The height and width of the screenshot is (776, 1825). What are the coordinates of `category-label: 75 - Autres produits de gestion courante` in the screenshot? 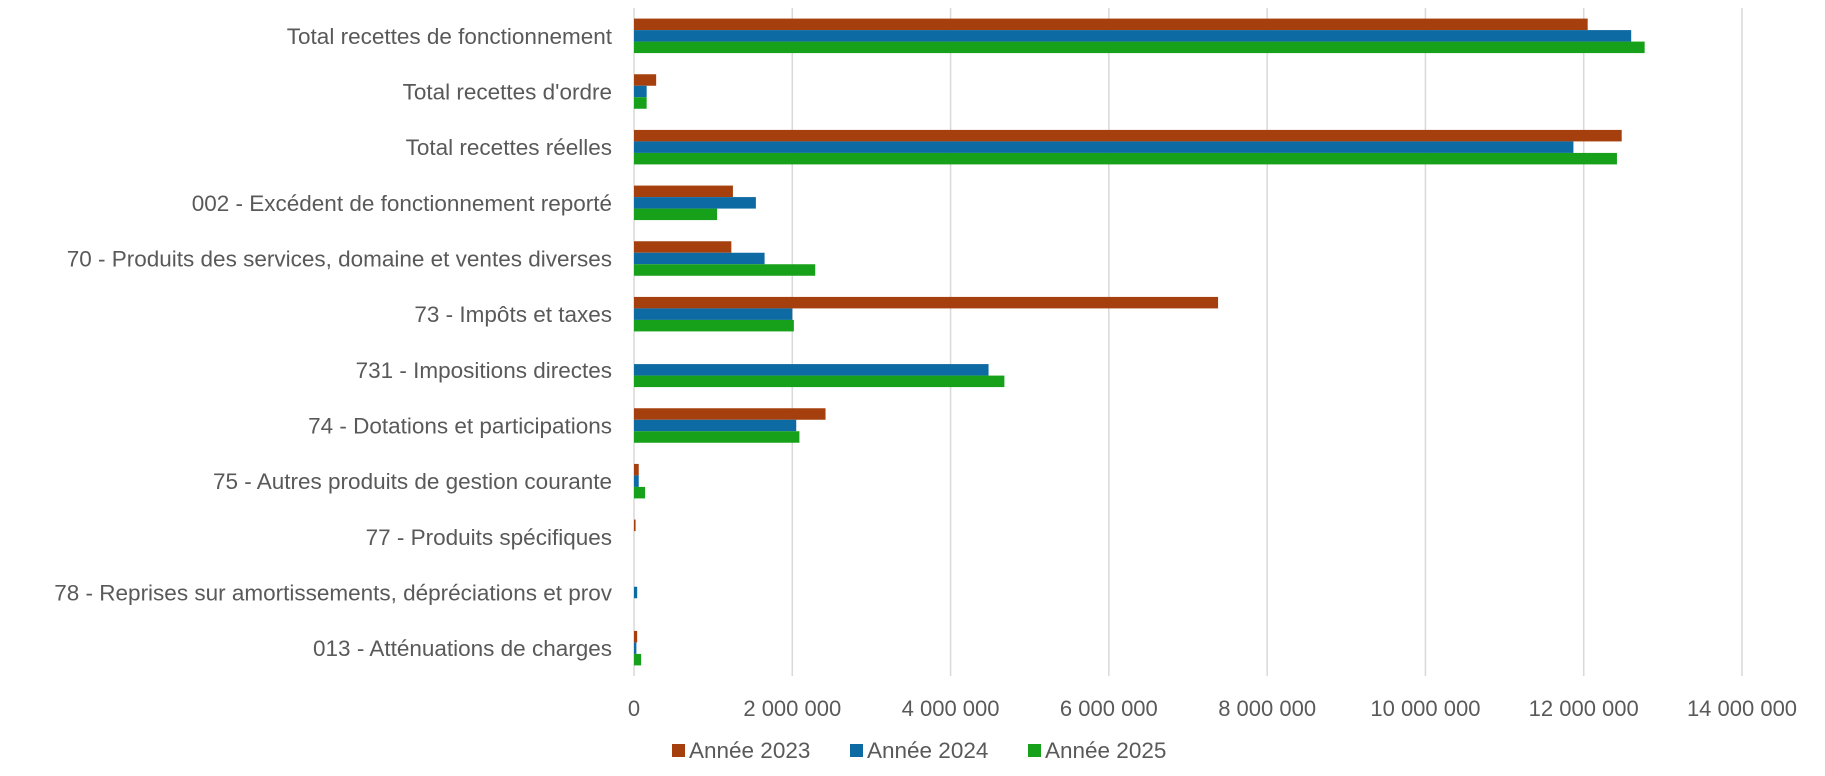 It's located at (412, 481).